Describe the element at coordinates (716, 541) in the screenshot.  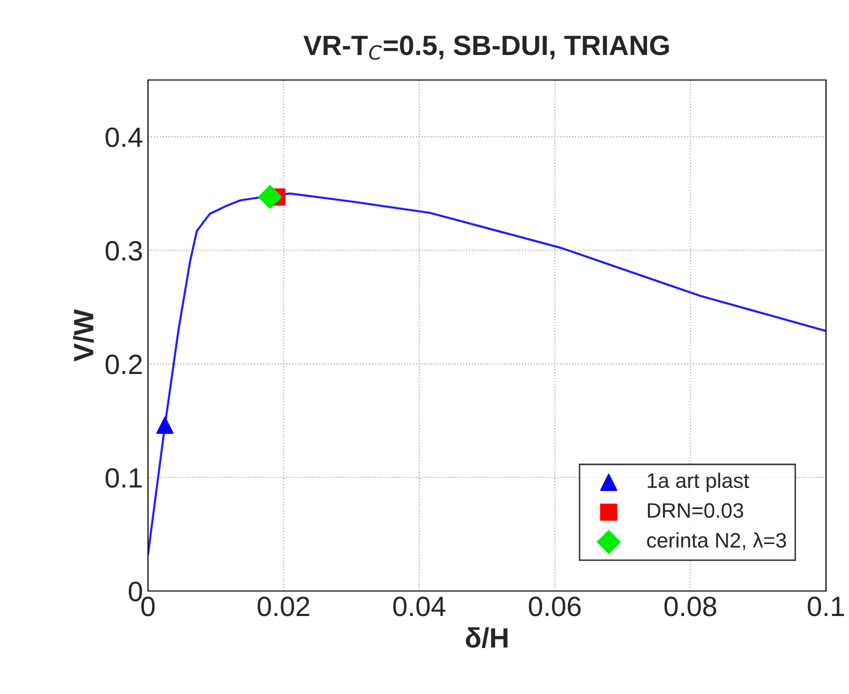
I see `legend-label: cerinta N2, λ=3` at that location.